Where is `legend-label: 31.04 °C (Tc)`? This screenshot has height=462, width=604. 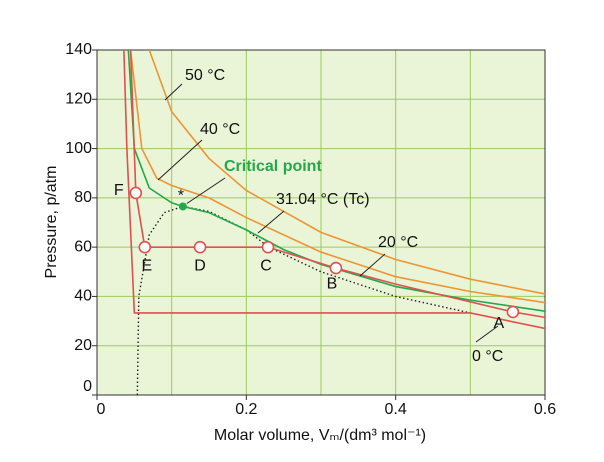 legend-label: 31.04 °C (Tc) is located at coordinates (323, 199).